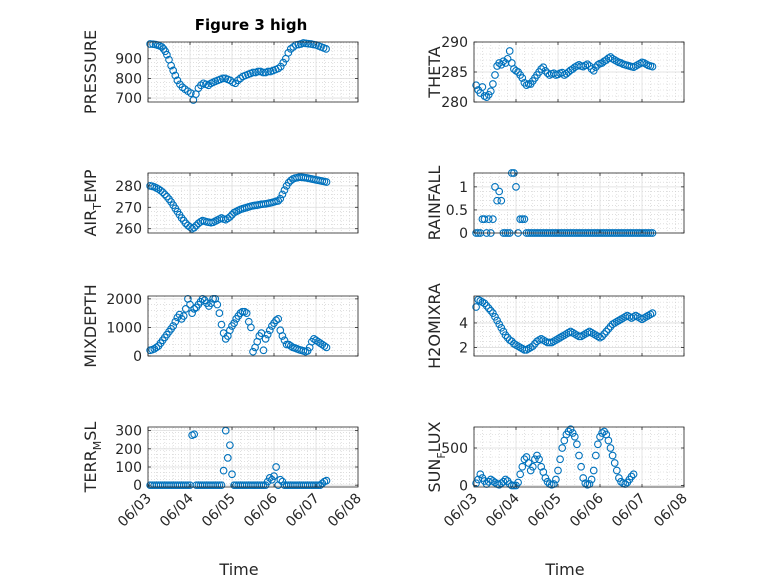 This screenshot has height=583, width=778. What do you see at coordinates (579, 203) in the screenshot?
I see `axes-box` at bounding box center [579, 203].